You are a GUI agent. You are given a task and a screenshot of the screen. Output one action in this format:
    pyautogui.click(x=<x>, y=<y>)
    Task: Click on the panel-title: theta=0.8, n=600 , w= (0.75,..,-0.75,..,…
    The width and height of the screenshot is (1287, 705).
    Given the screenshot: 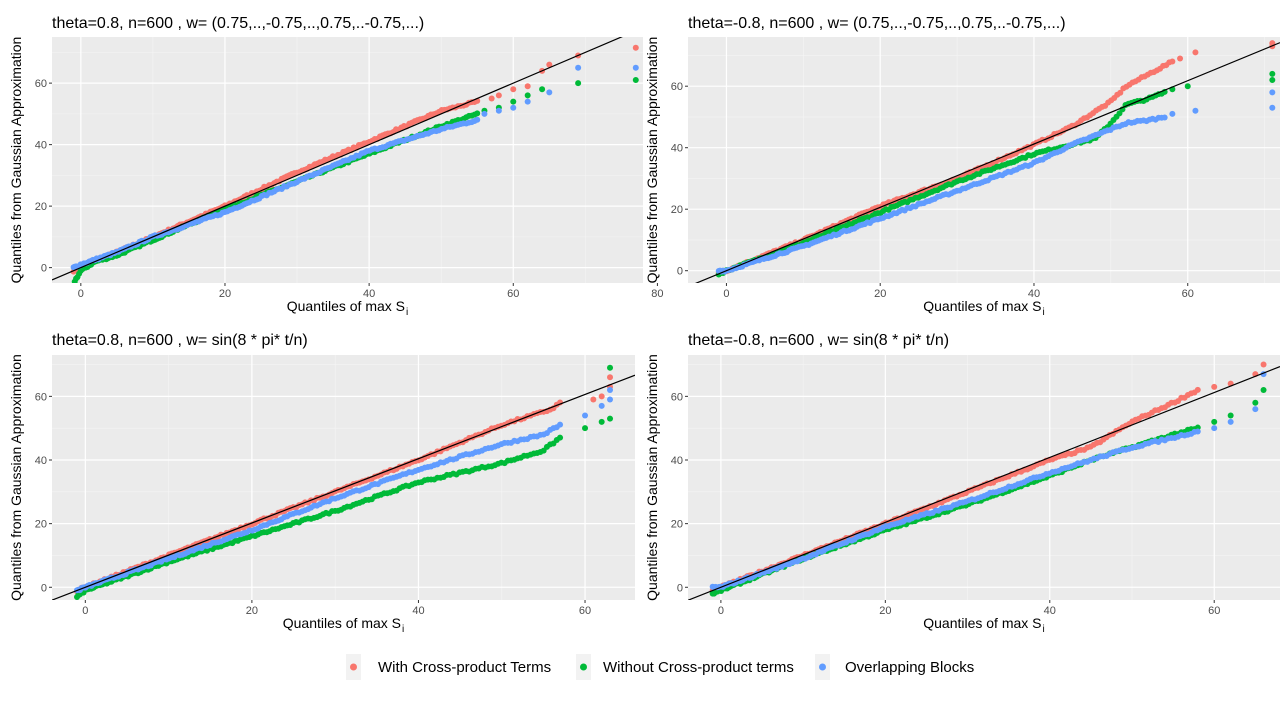 What is the action you would take?
    pyautogui.click(x=238, y=23)
    